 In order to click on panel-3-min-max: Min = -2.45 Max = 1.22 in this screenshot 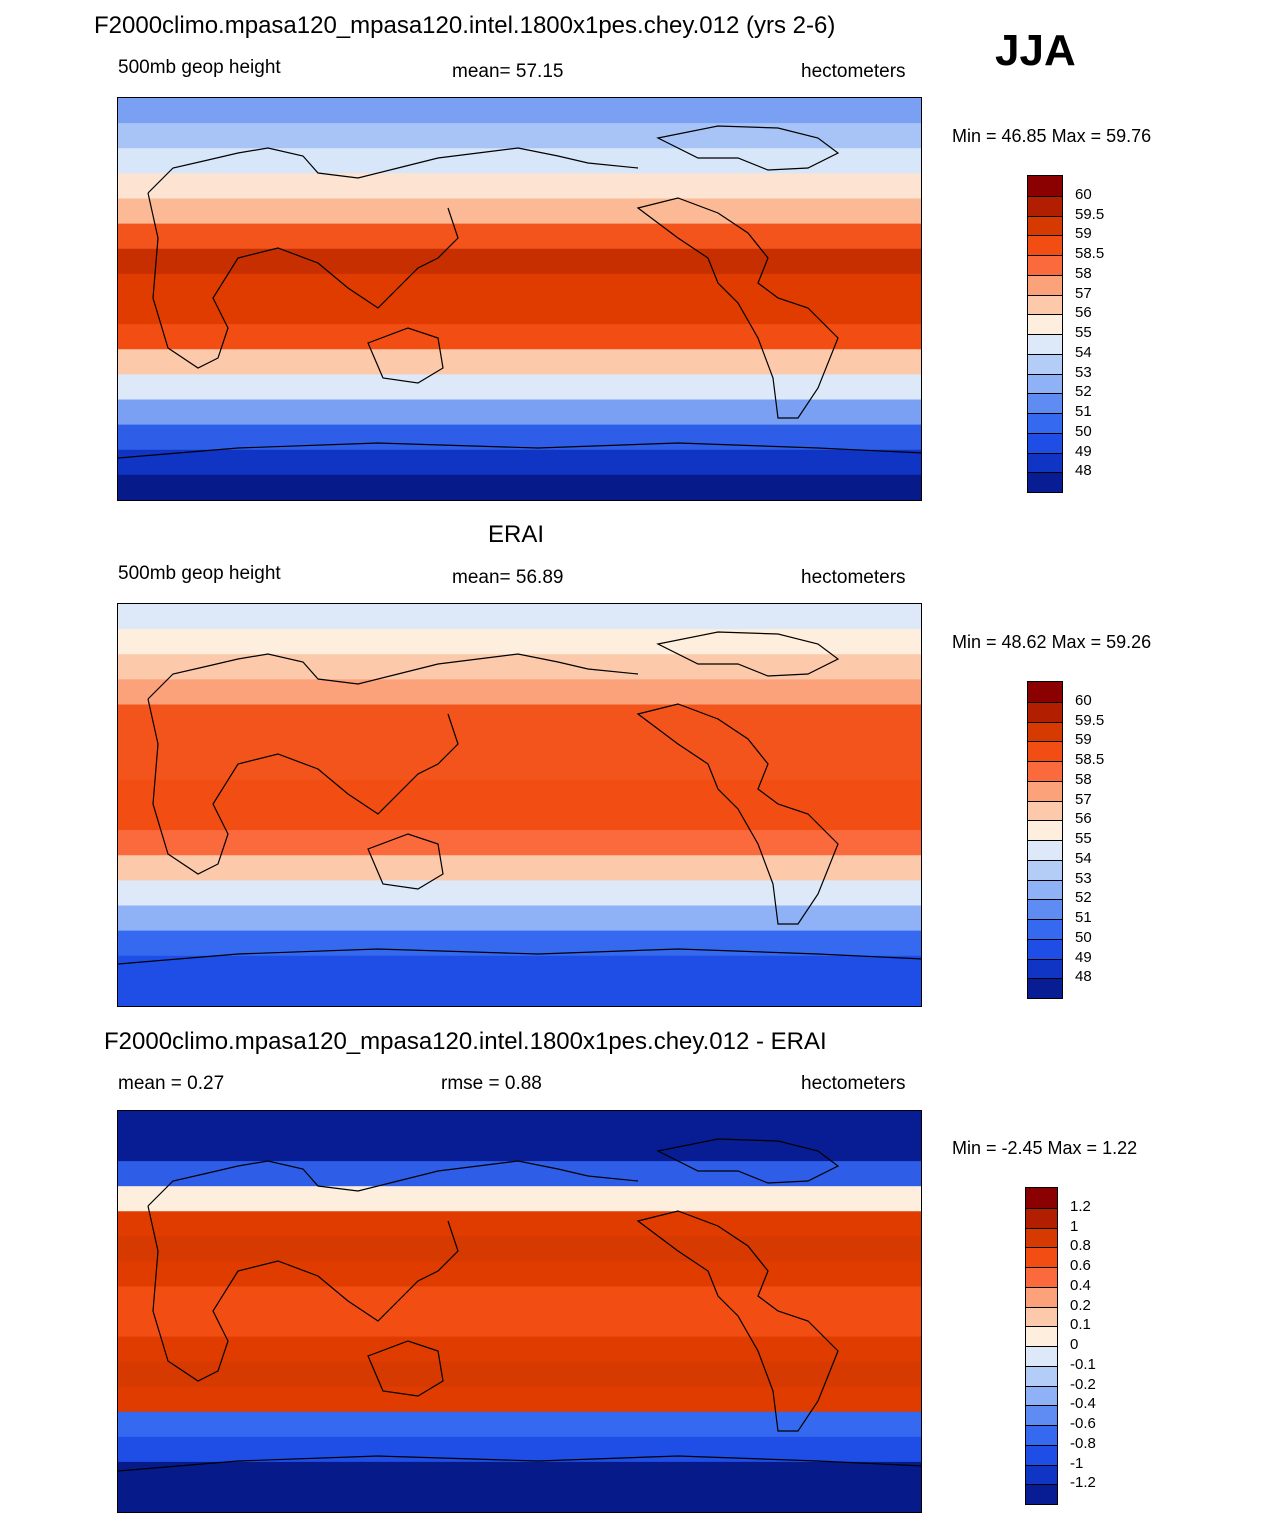, I will do `click(1045, 1148)`.